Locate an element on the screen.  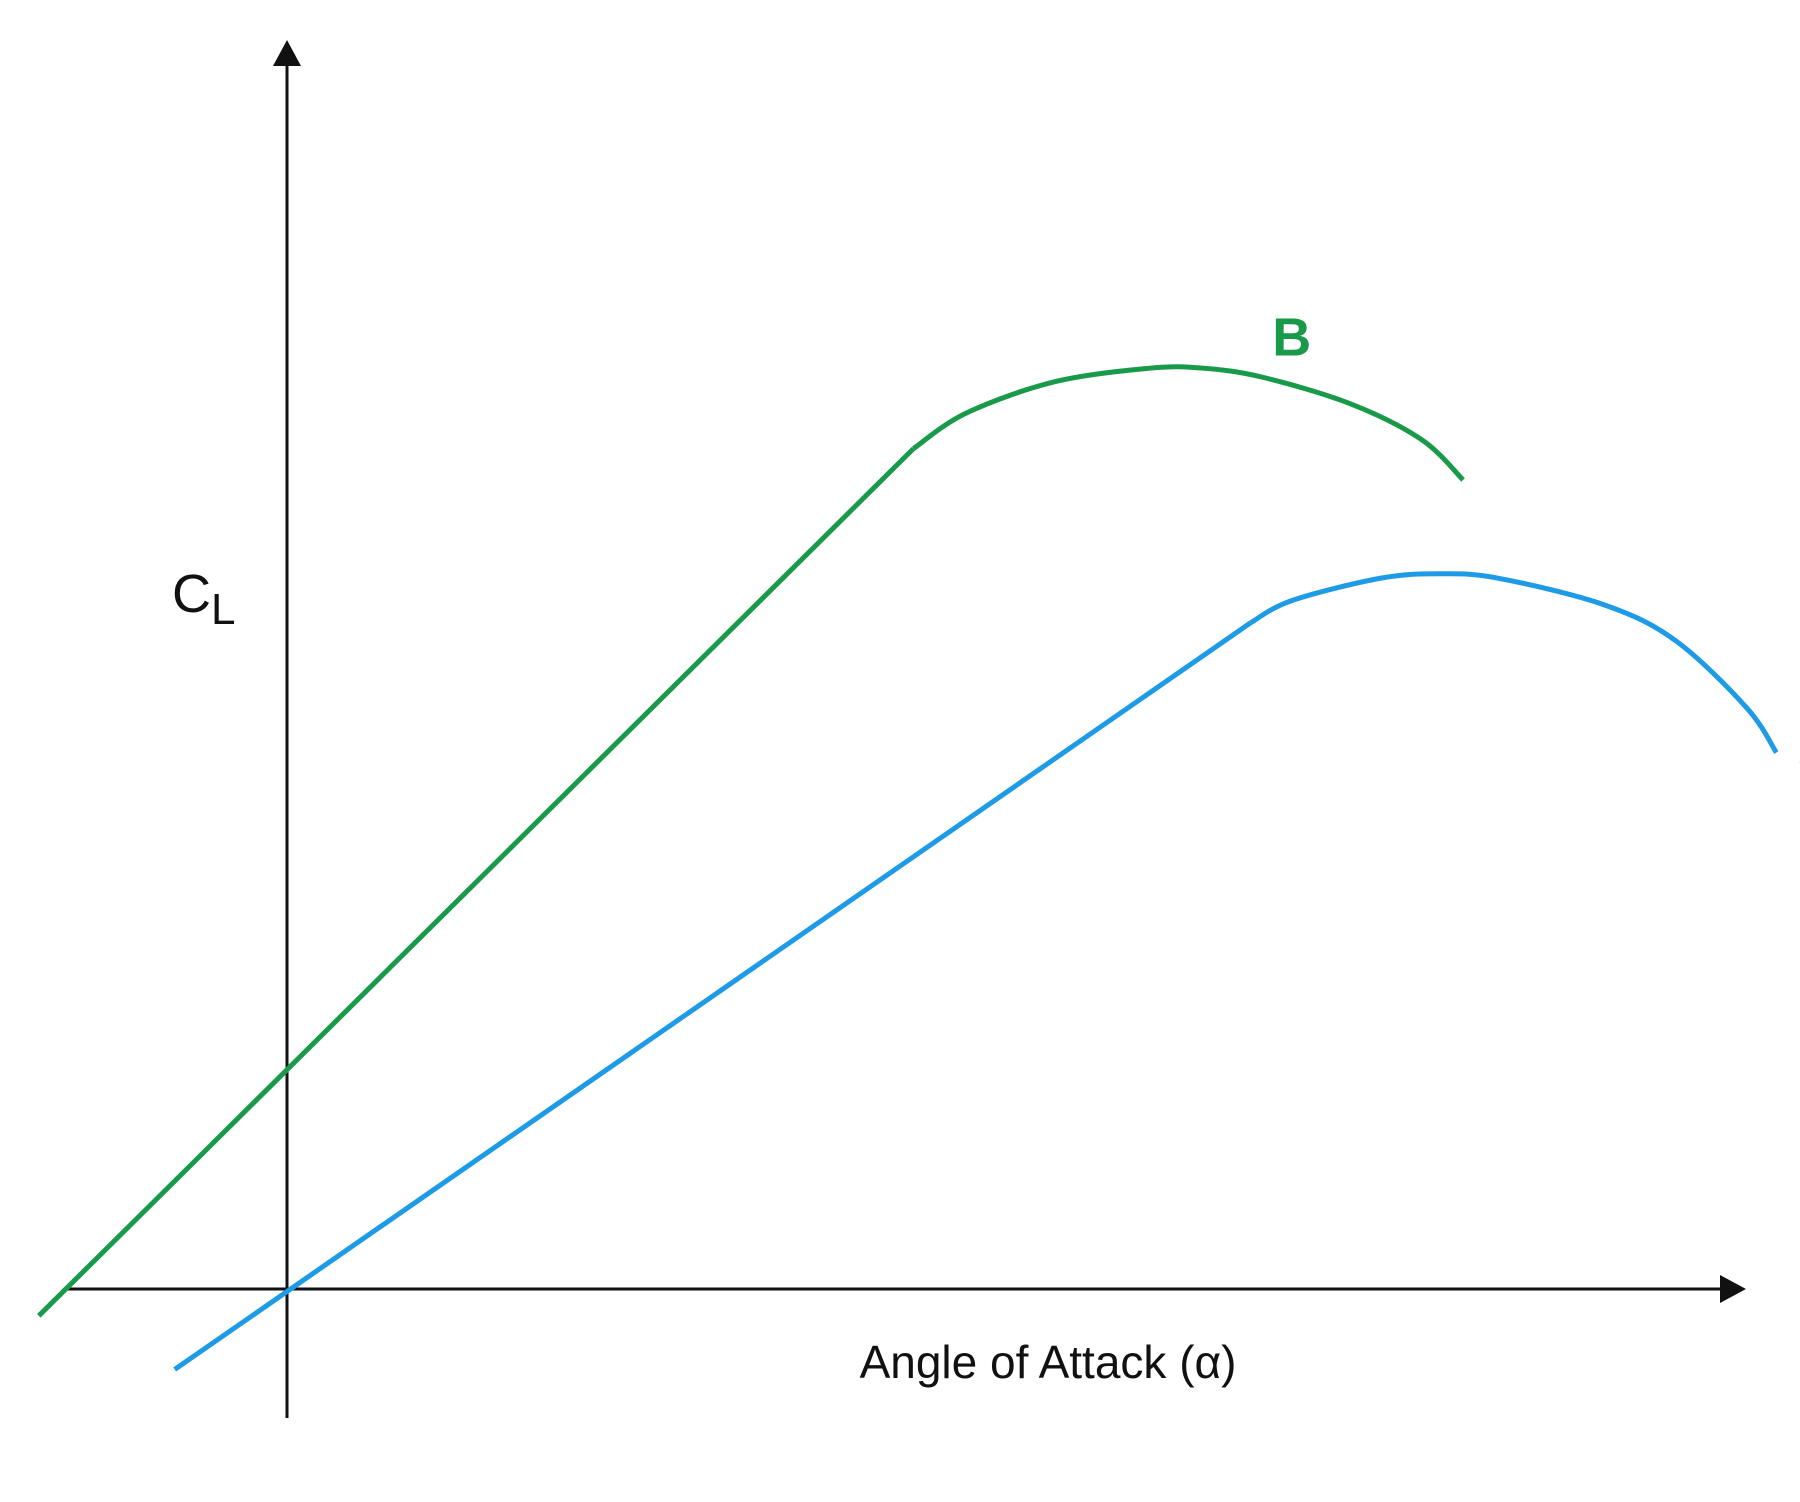
series-a-label: A is located at coordinates (1799, 744).